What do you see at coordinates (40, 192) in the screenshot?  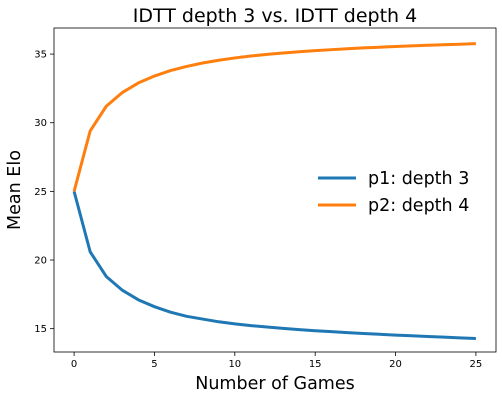 I see `y-tick-label: 25` at bounding box center [40, 192].